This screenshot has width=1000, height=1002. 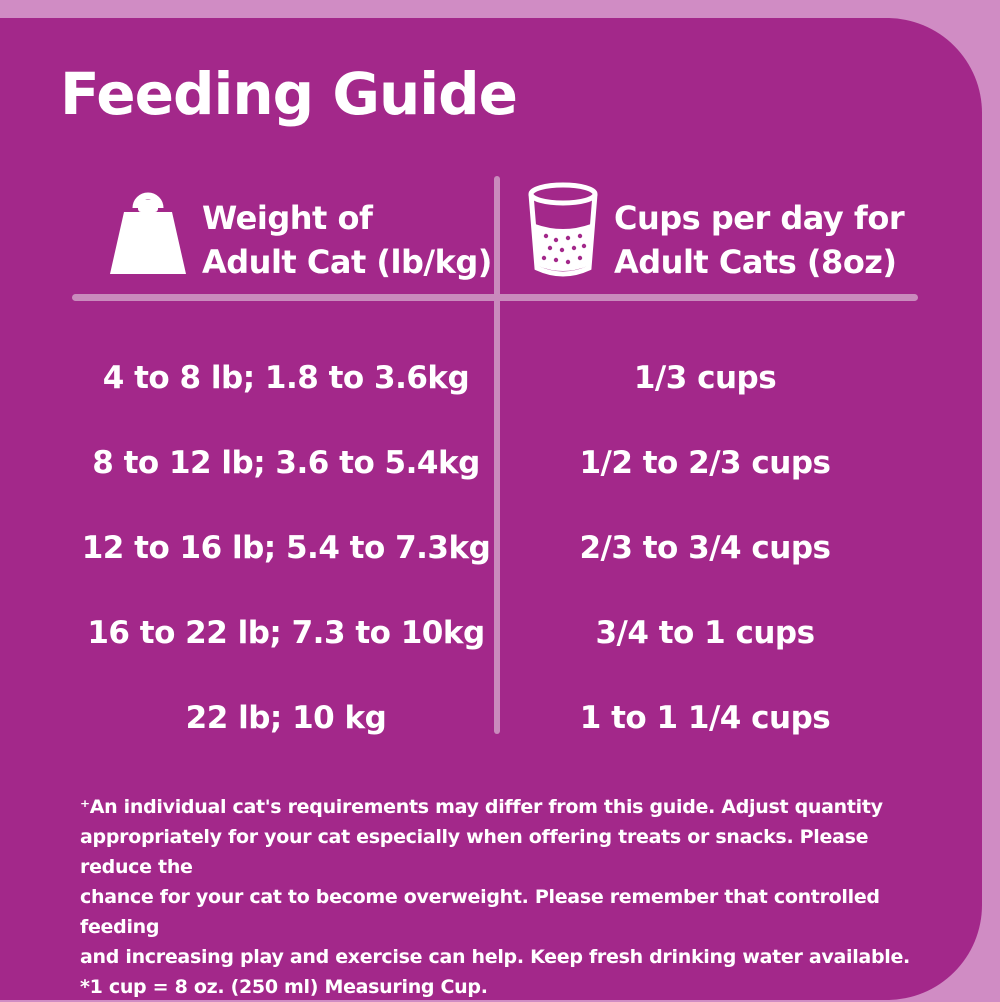 I want to click on cups-cell: 1 to 1 1/4 cups, so click(x=705, y=718).